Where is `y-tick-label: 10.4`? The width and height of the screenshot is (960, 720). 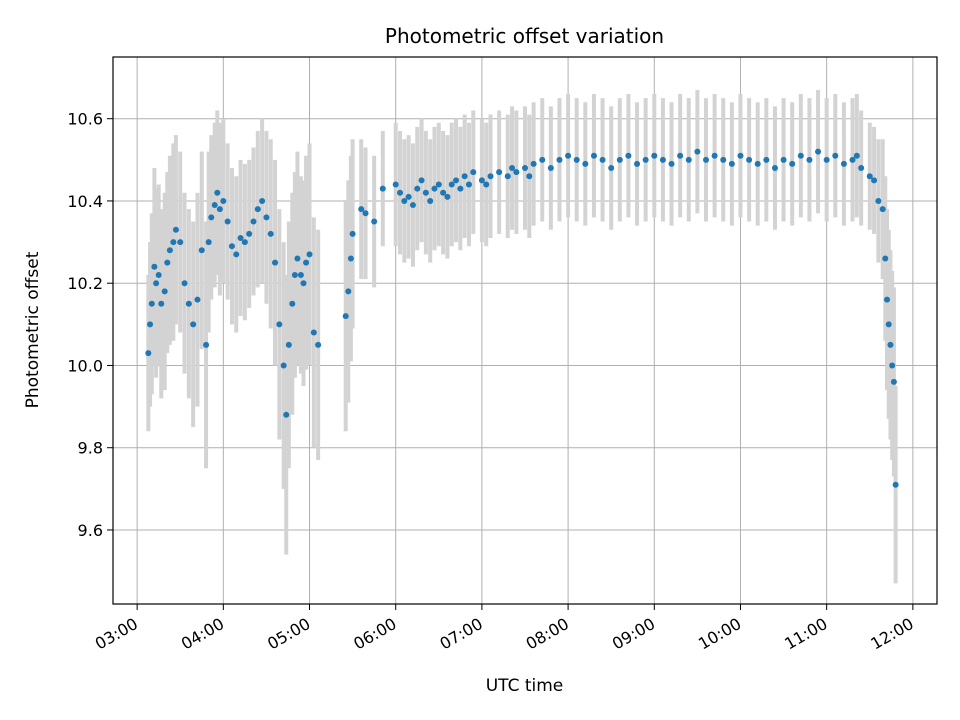
y-tick-label: 10.4 is located at coordinates (85, 201).